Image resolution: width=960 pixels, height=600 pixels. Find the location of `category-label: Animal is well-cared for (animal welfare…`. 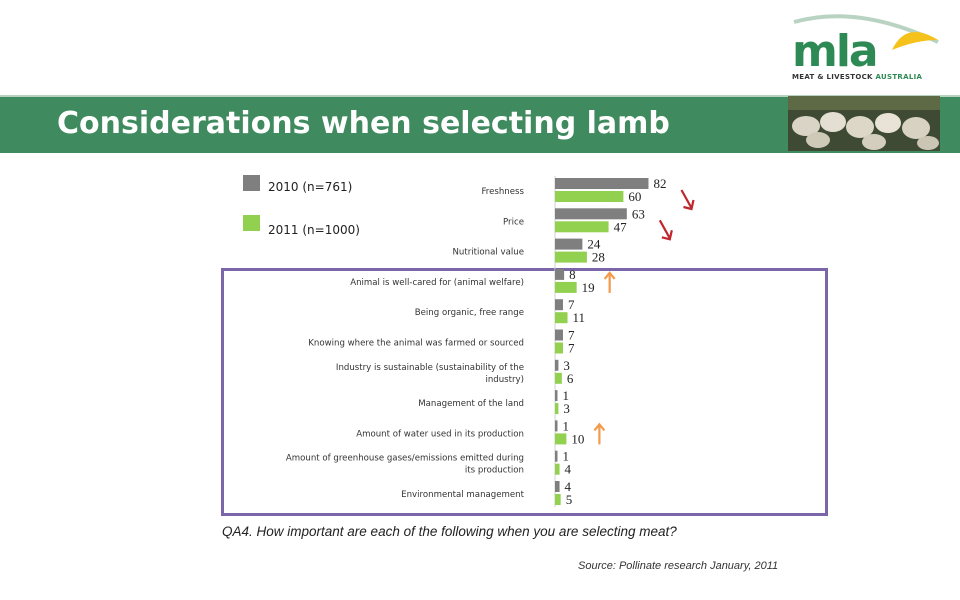

category-label: Animal is well-cared for (animal welfare… is located at coordinates (437, 283).